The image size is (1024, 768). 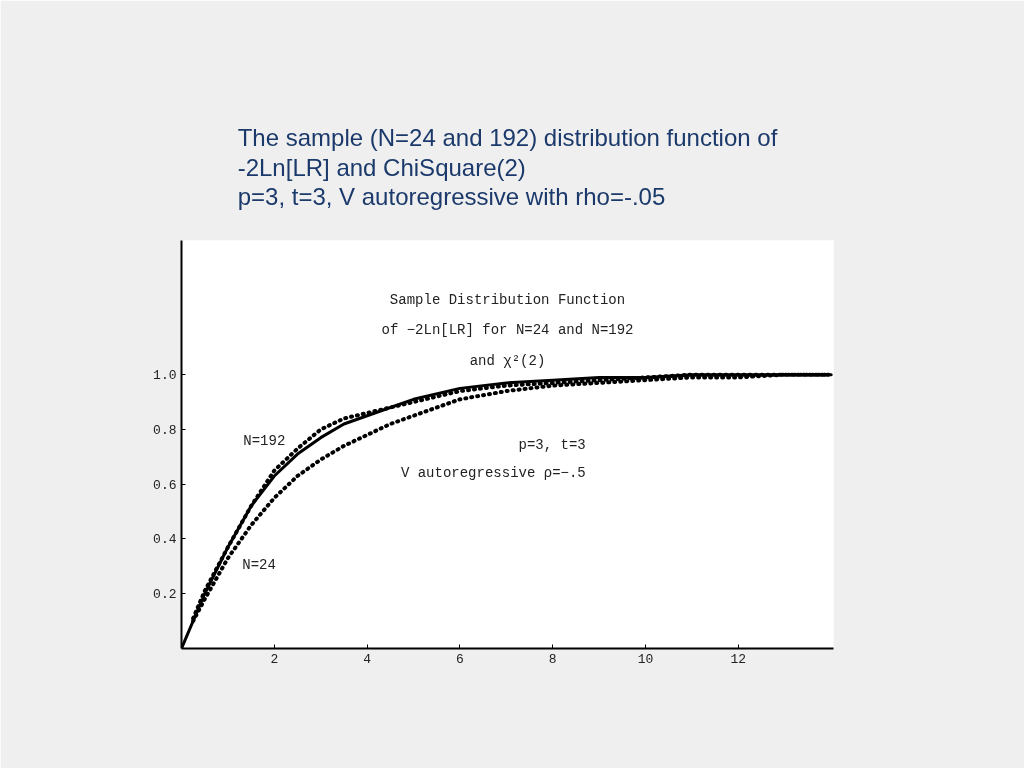 I want to click on series-label: N=24, so click(x=259, y=565).